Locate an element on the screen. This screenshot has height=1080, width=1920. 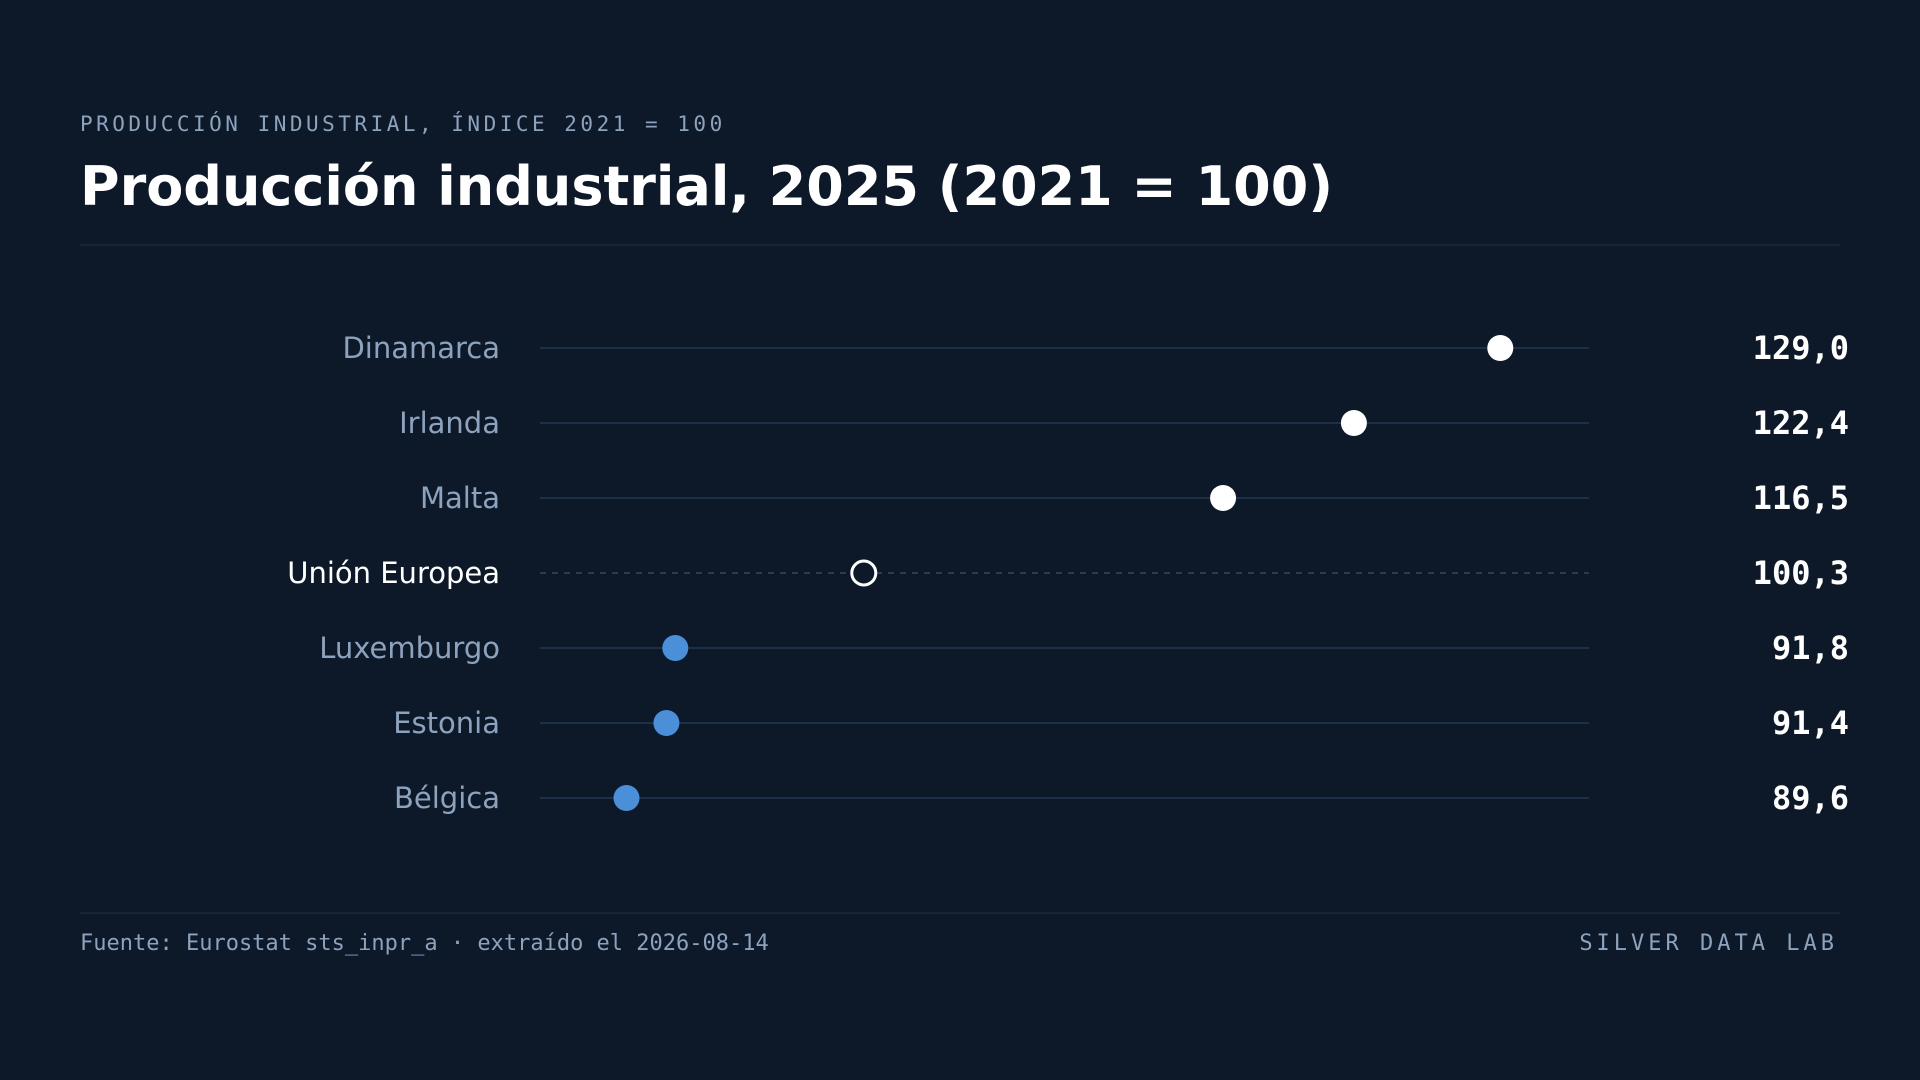
category-label: Dinamarca is located at coordinates (421, 348).